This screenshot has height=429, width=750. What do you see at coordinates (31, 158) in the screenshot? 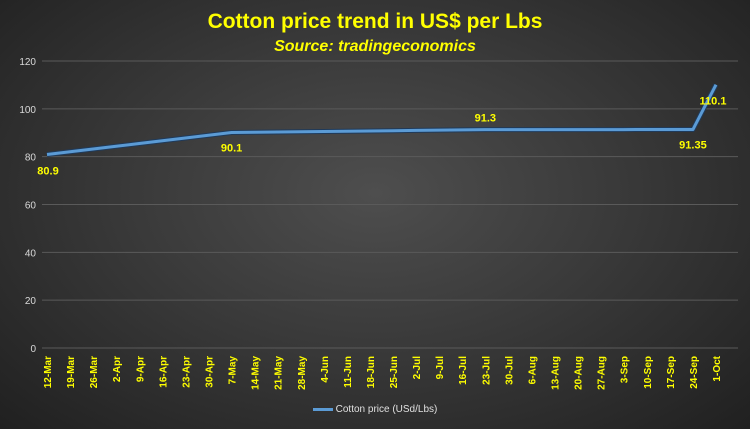
I see `y-tick-label: 80` at bounding box center [31, 158].